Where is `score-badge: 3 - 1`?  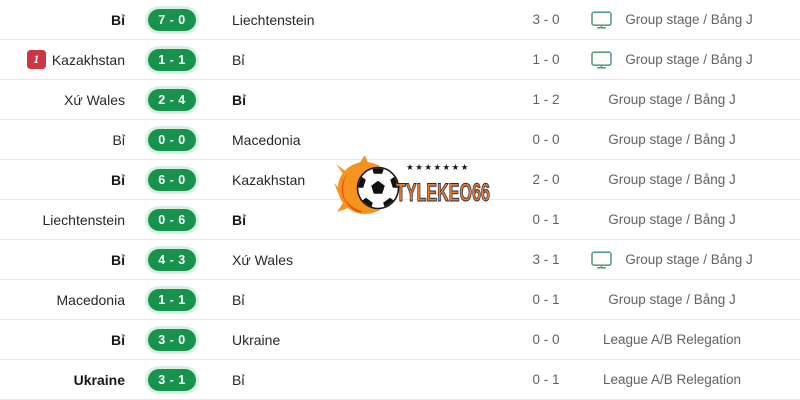 score-badge: 3 - 1 is located at coordinates (172, 379).